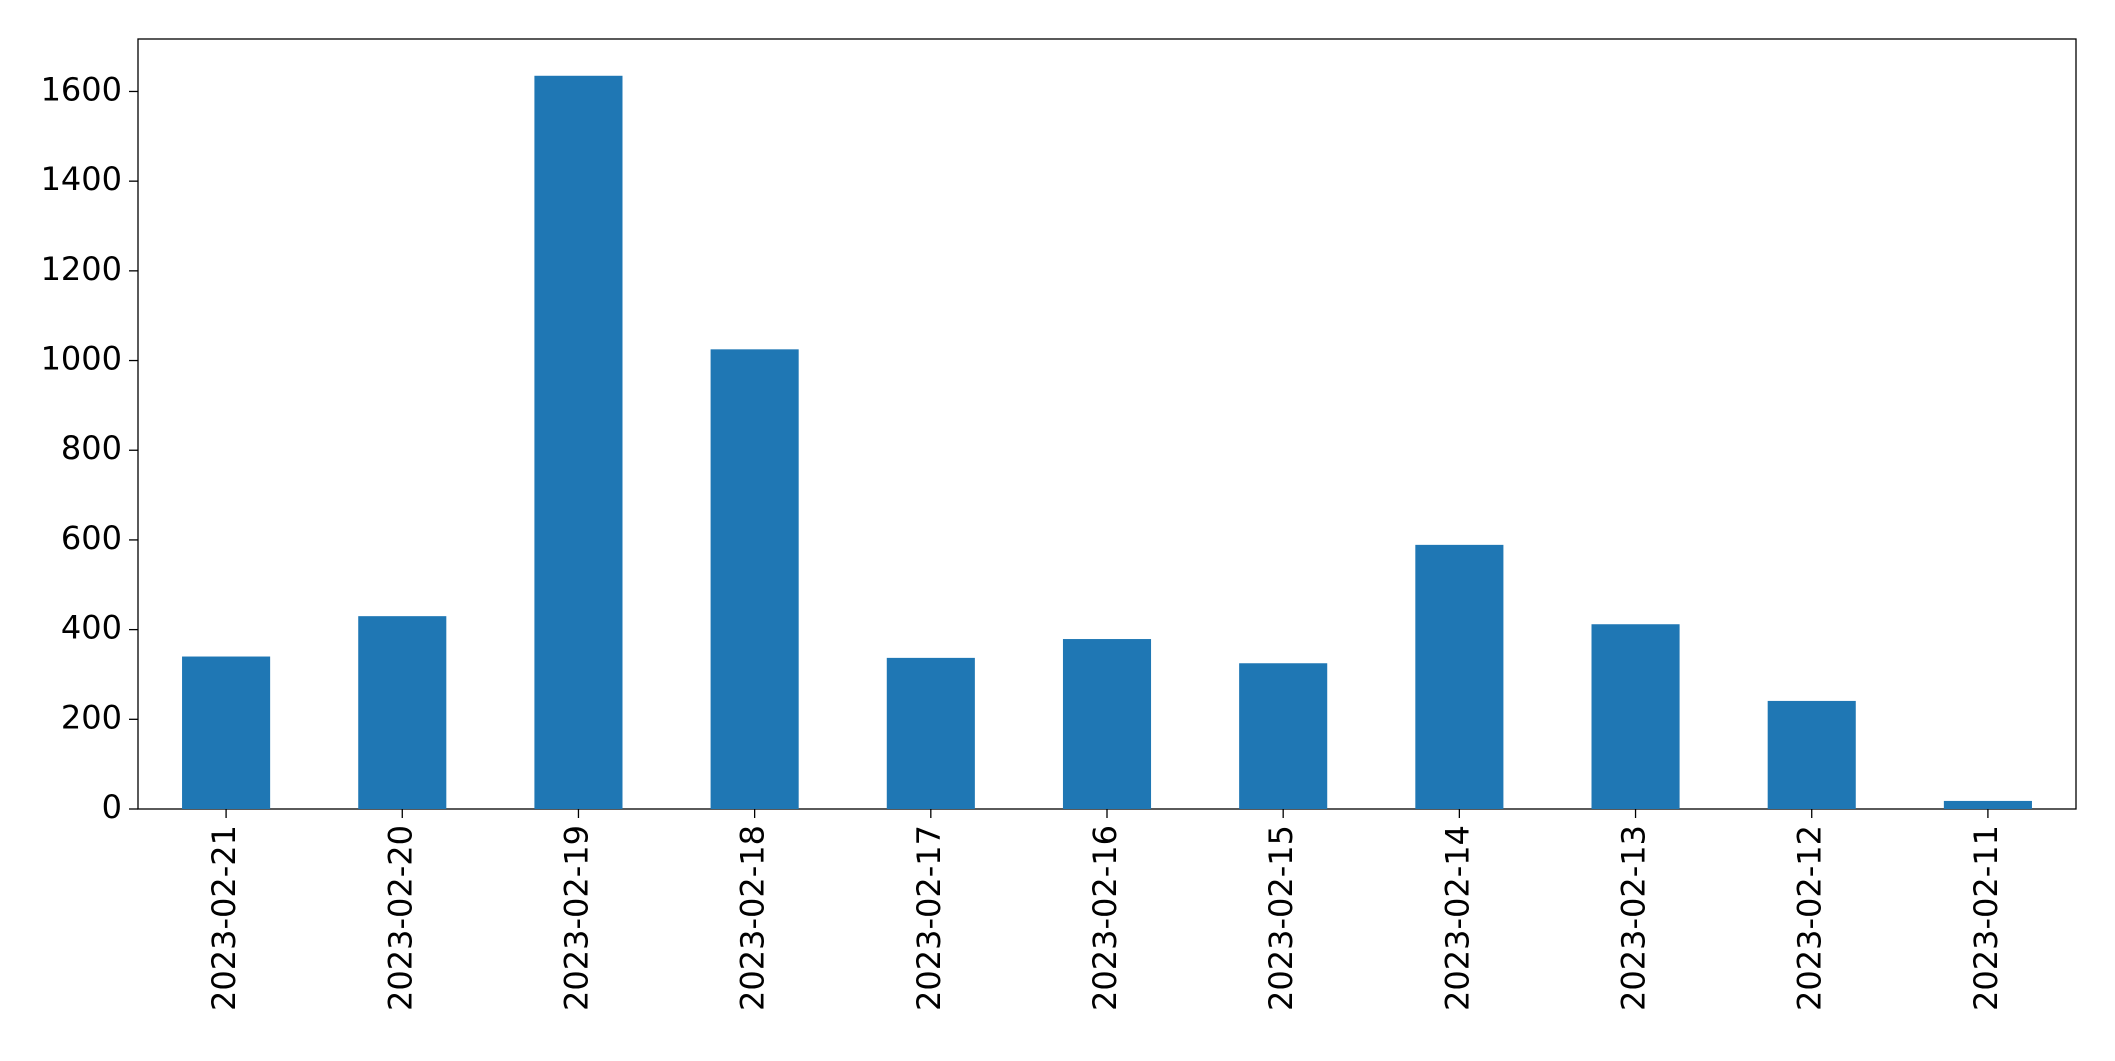 This screenshot has width=2115, height=1061. I want to click on x-tick-label: 2023-02-11, so click(1986, 918).